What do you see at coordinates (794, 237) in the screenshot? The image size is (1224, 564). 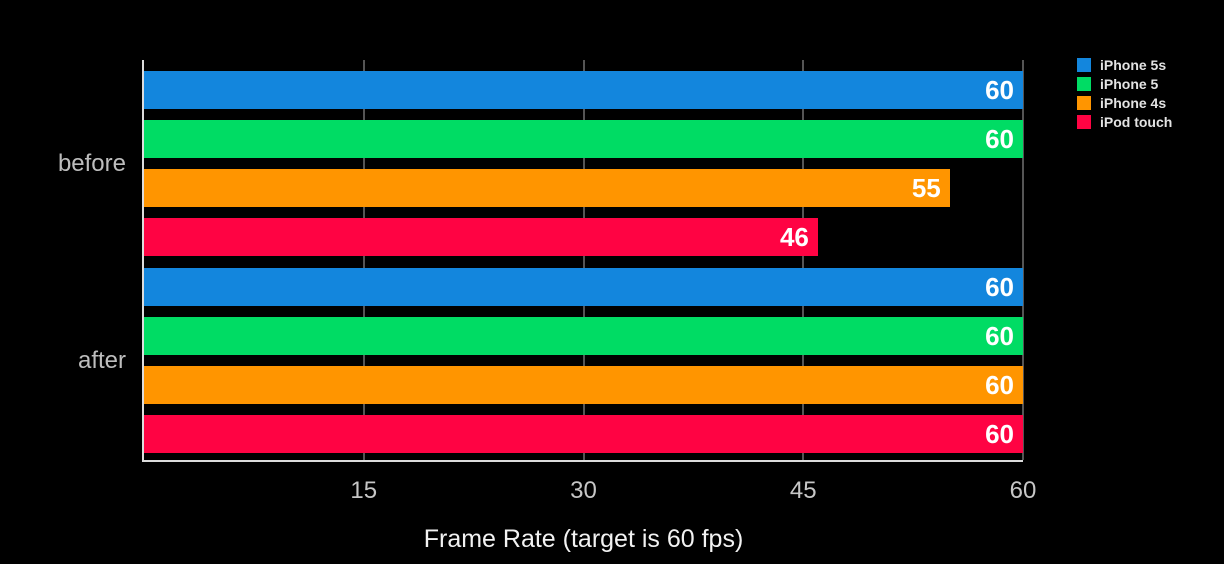 I see `bar-value-label: 46` at bounding box center [794, 237].